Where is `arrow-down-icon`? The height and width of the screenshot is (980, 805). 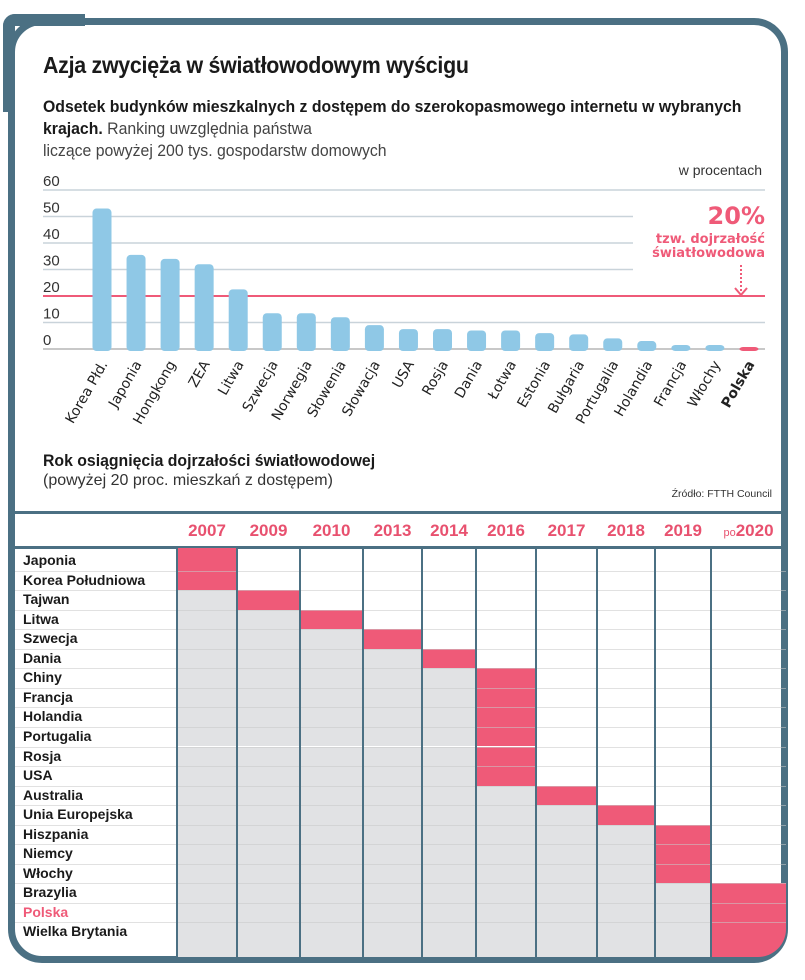 arrow-down-icon is located at coordinates (741, 292).